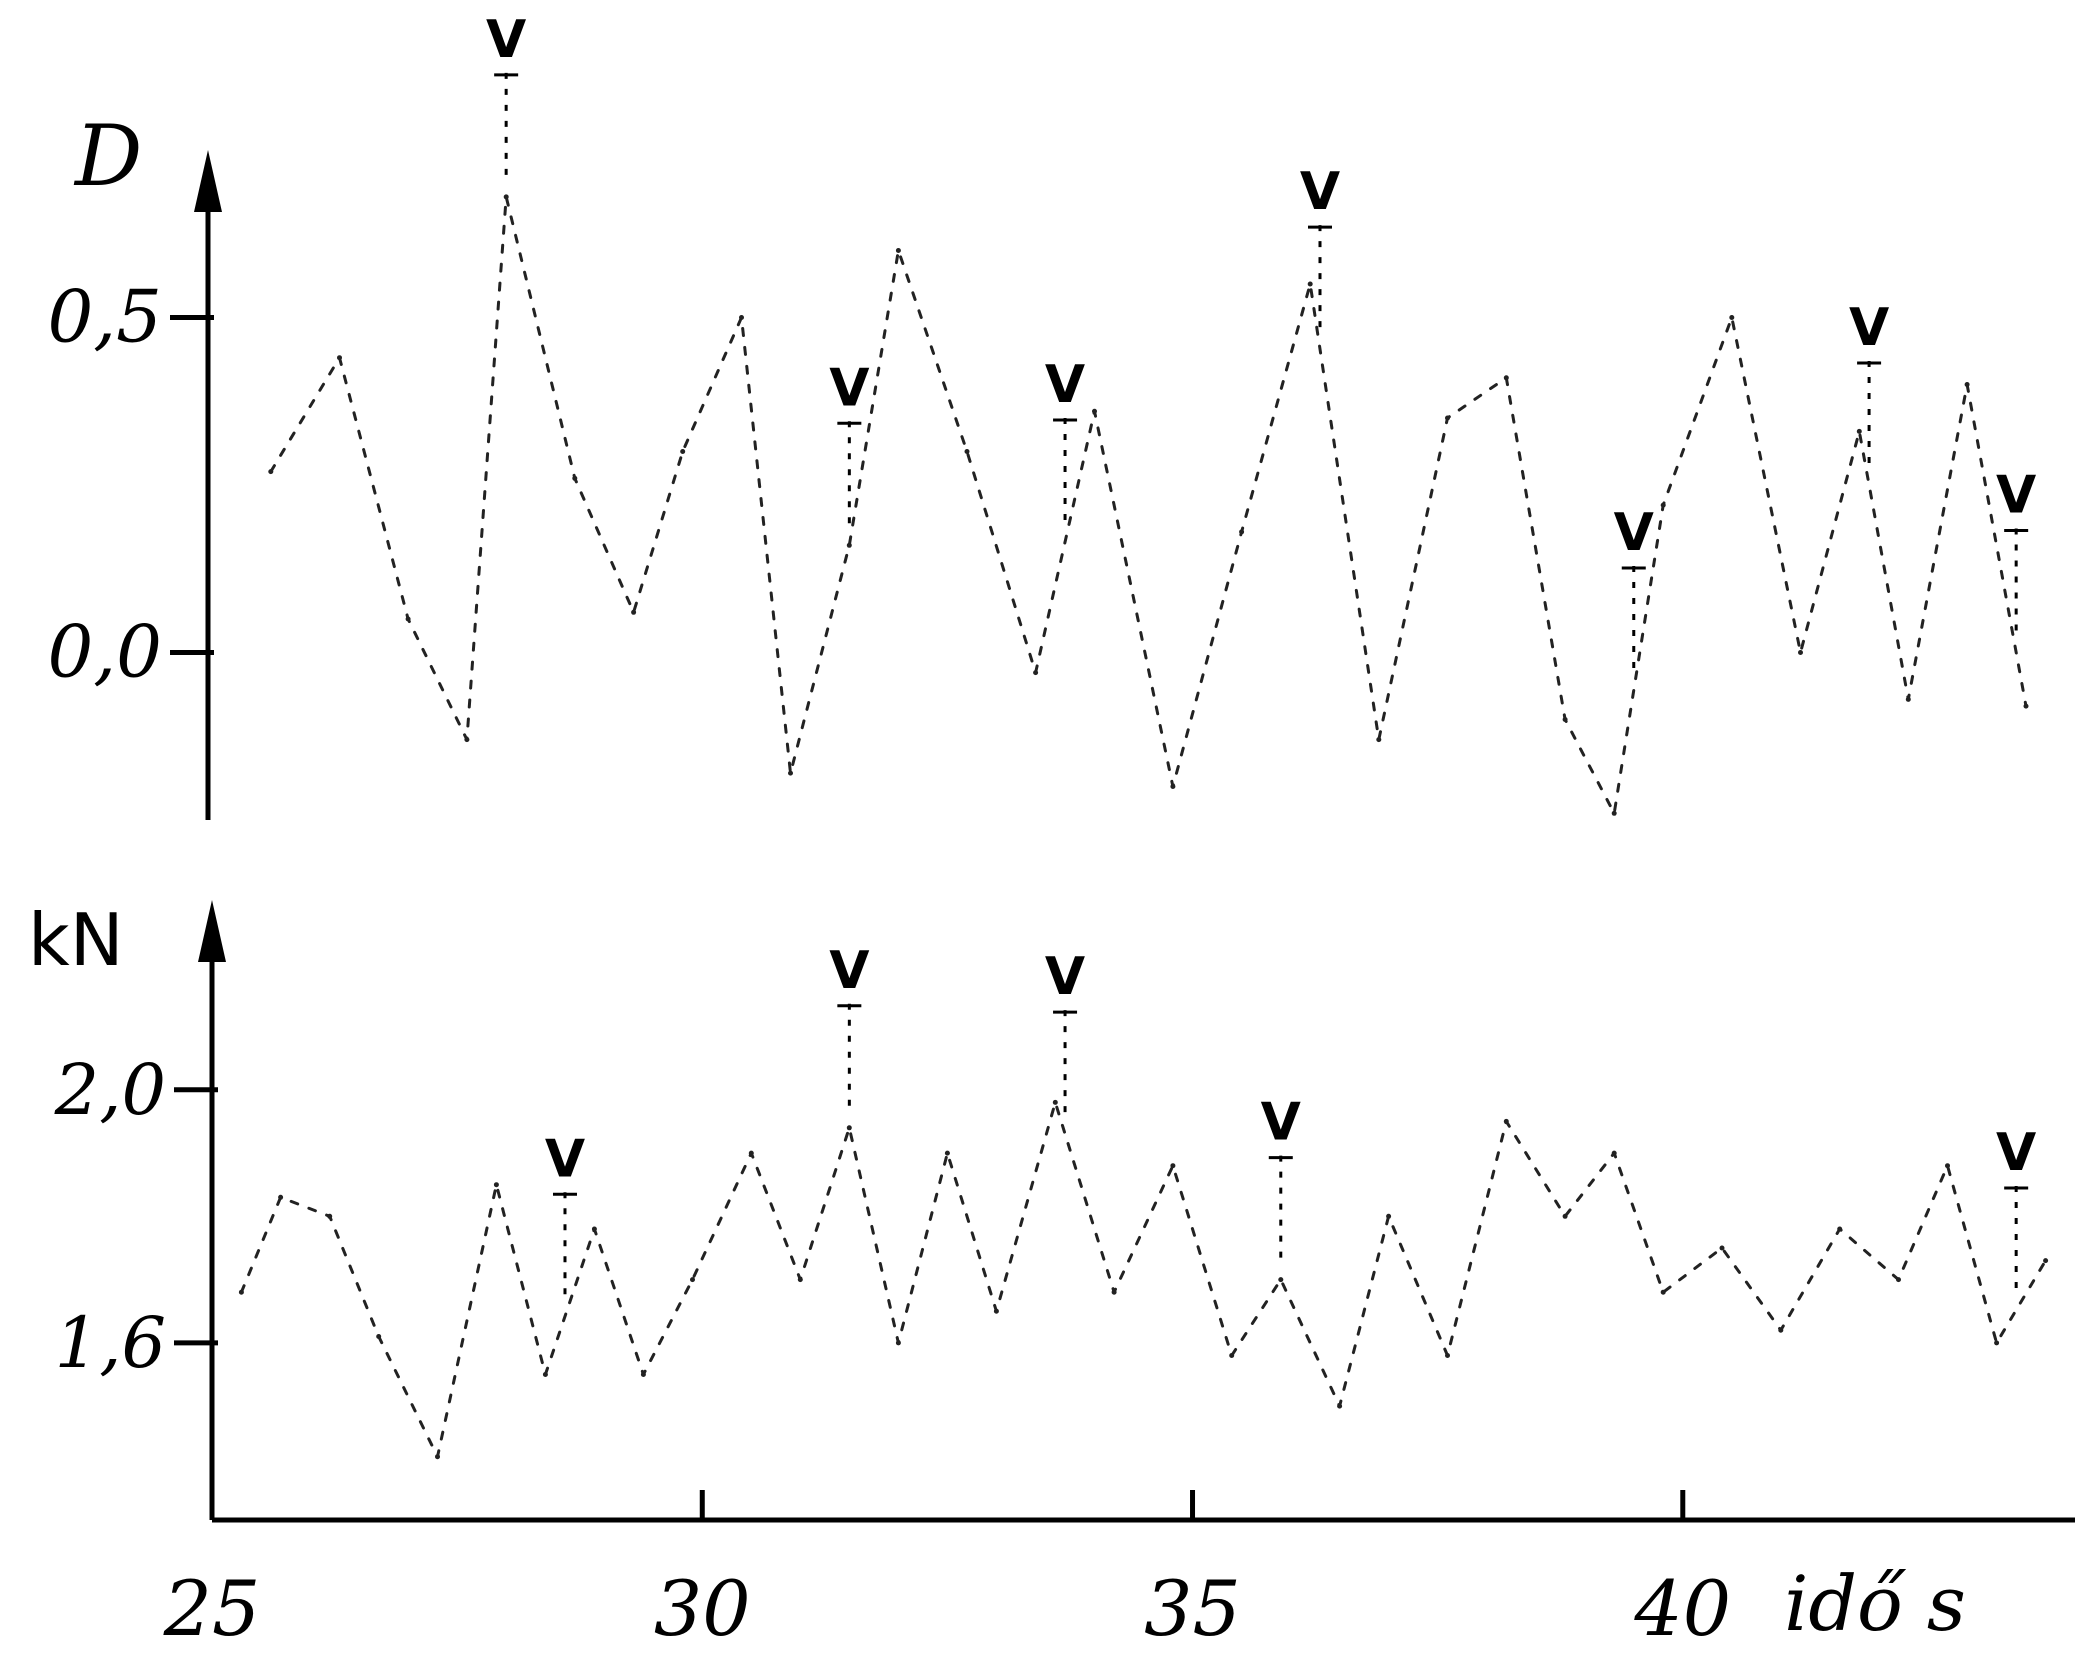 The width and height of the screenshot is (2085, 1654). What do you see at coordinates (104, 652) in the screenshot?
I see `y-tick-label: 0,0` at bounding box center [104, 652].